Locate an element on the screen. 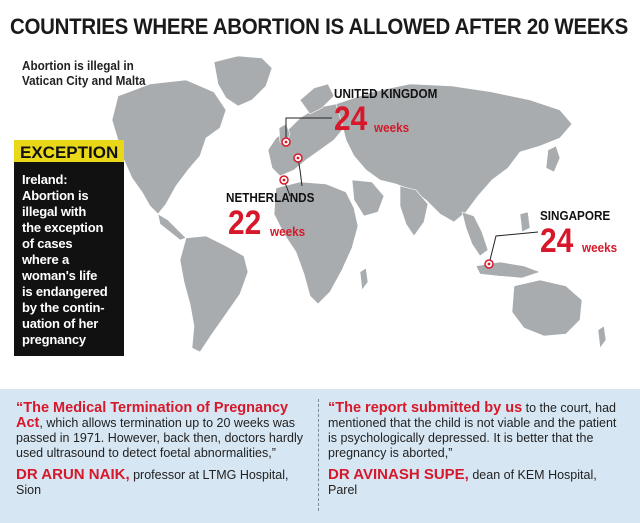  illegal-note-line: Vatican City and Malta is located at coordinates (84, 80).